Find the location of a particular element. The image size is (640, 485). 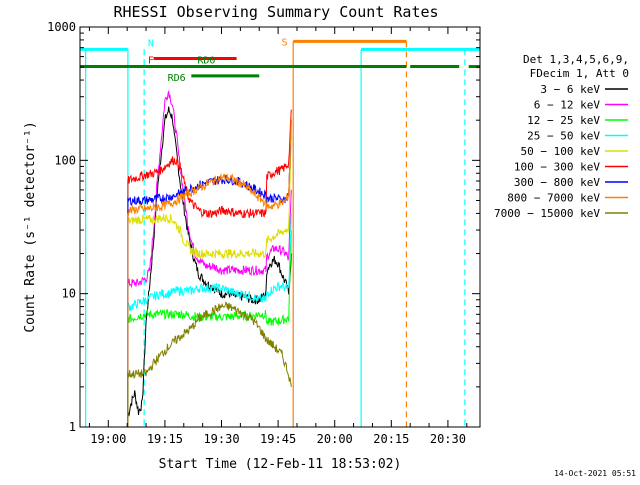

series-7000-15000kev is located at coordinates (209, 364).